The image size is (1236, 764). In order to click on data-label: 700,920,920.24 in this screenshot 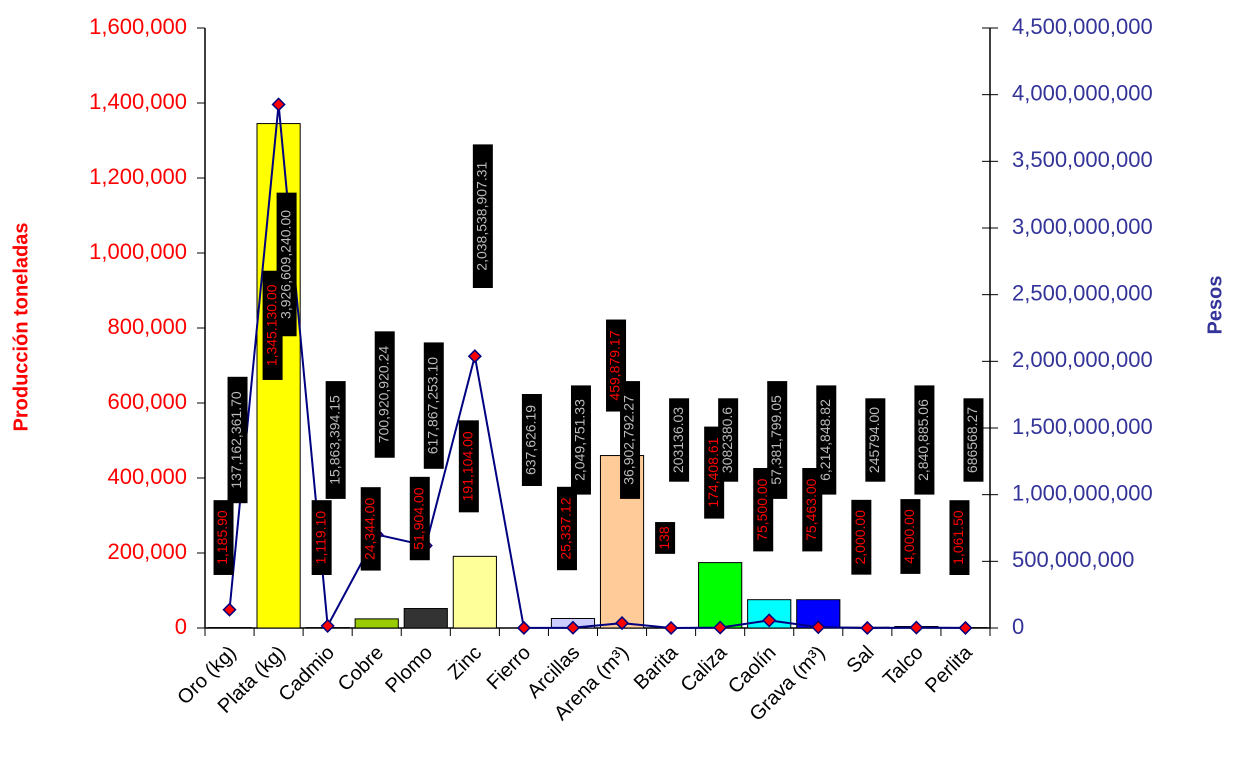, I will do `click(383, 395)`.